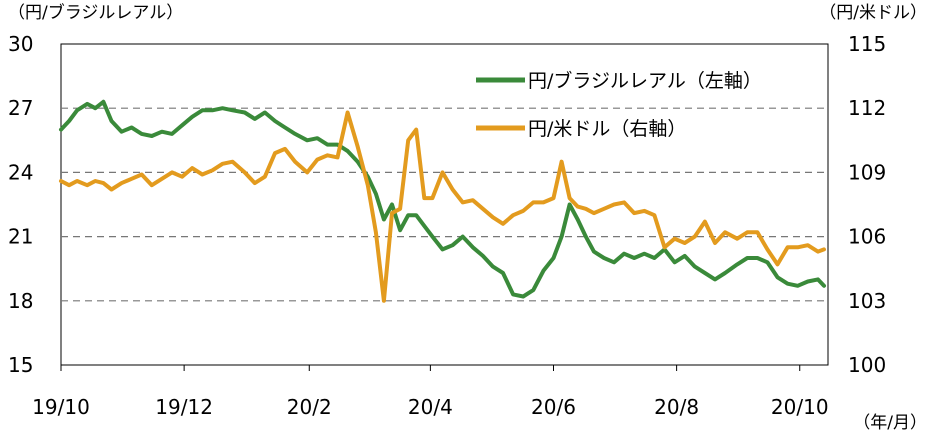 This screenshot has height=436, width=934. What do you see at coordinates (873, 13) in the screenshot?
I see `right-axis-unit: （円/米ドル）` at bounding box center [873, 13].